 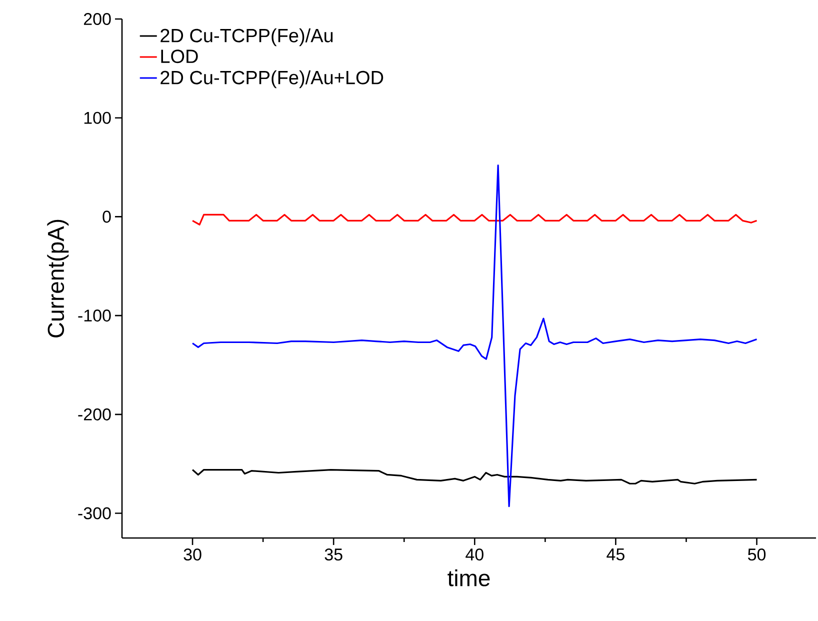 What do you see at coordinates (469, 577) in the screenshot?
I see `x-axis-title: time` at bounding box center [469, 577].